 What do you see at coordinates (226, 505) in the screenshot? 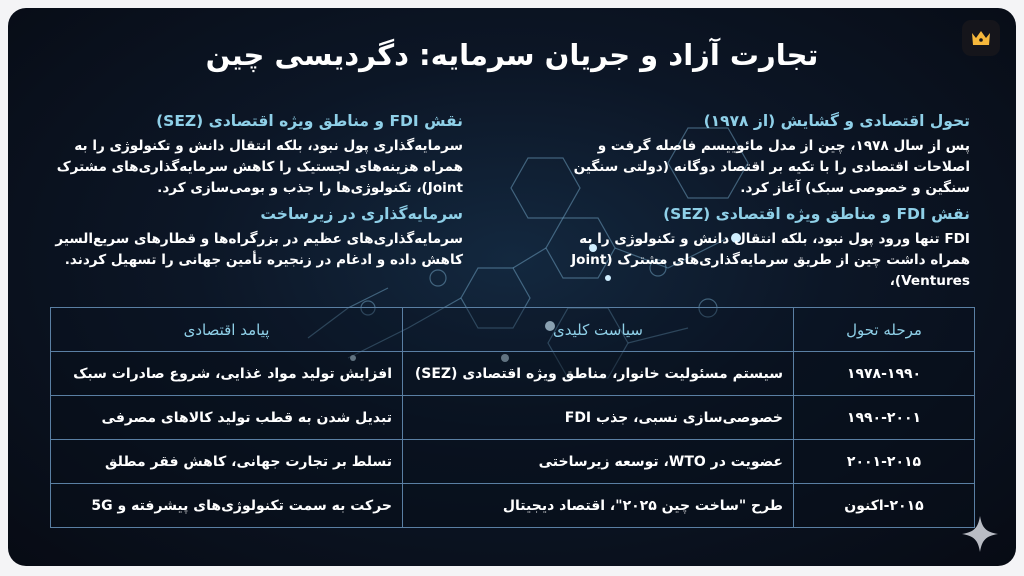
I see `cell-outcome: حرکت به سمت تکنولوژی‌های پیشرفته و 5G` at bounding box center [226, 505].